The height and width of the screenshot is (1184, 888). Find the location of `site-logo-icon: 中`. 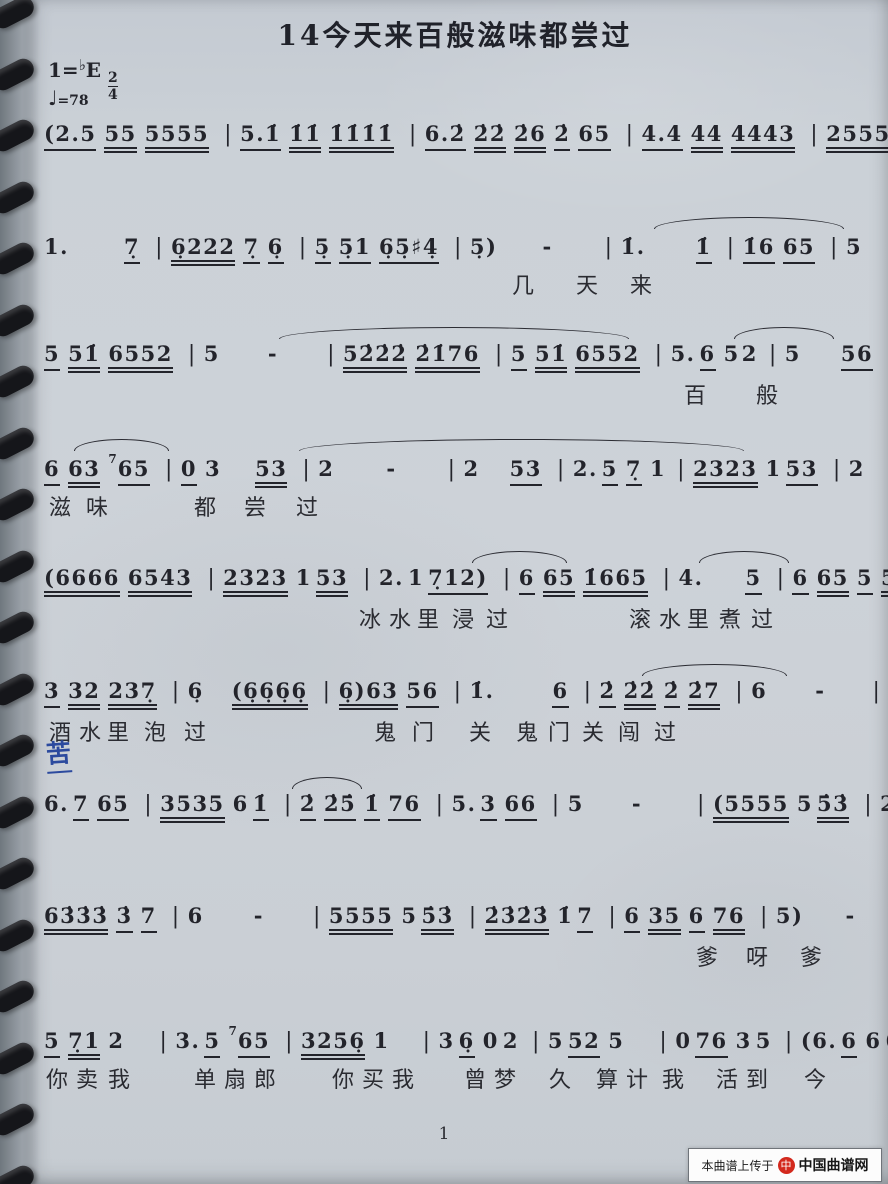

site-logo-icon: 中 is located at coordinates (786, 1165).